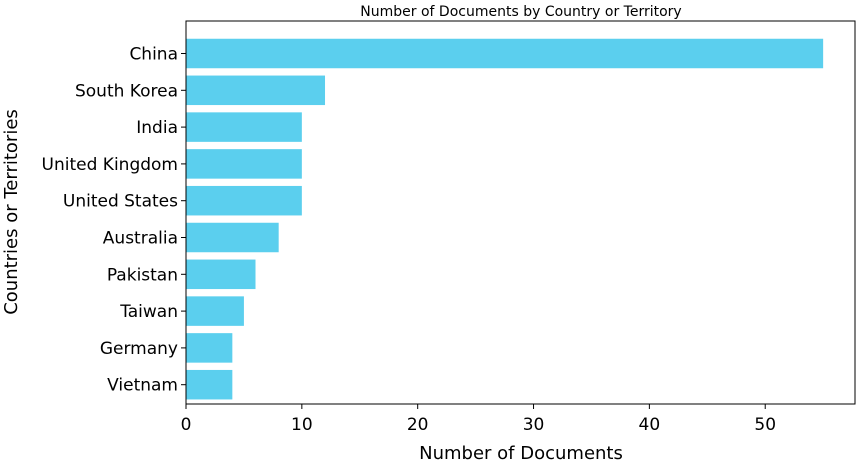  I want to click on y-tick-label: Australia, so click(140, 239).